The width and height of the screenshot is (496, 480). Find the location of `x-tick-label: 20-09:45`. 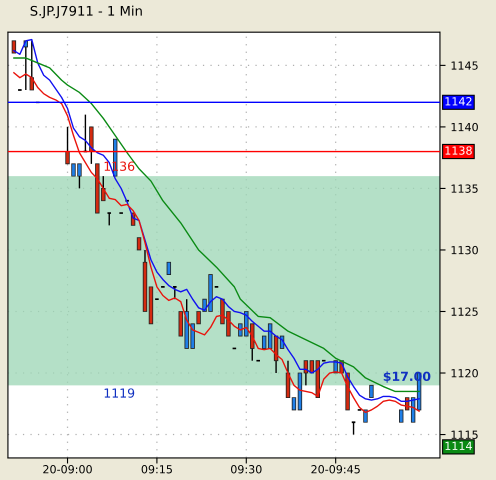

x-tick-label: 20-09:45 is located at coordinates (335, 469).